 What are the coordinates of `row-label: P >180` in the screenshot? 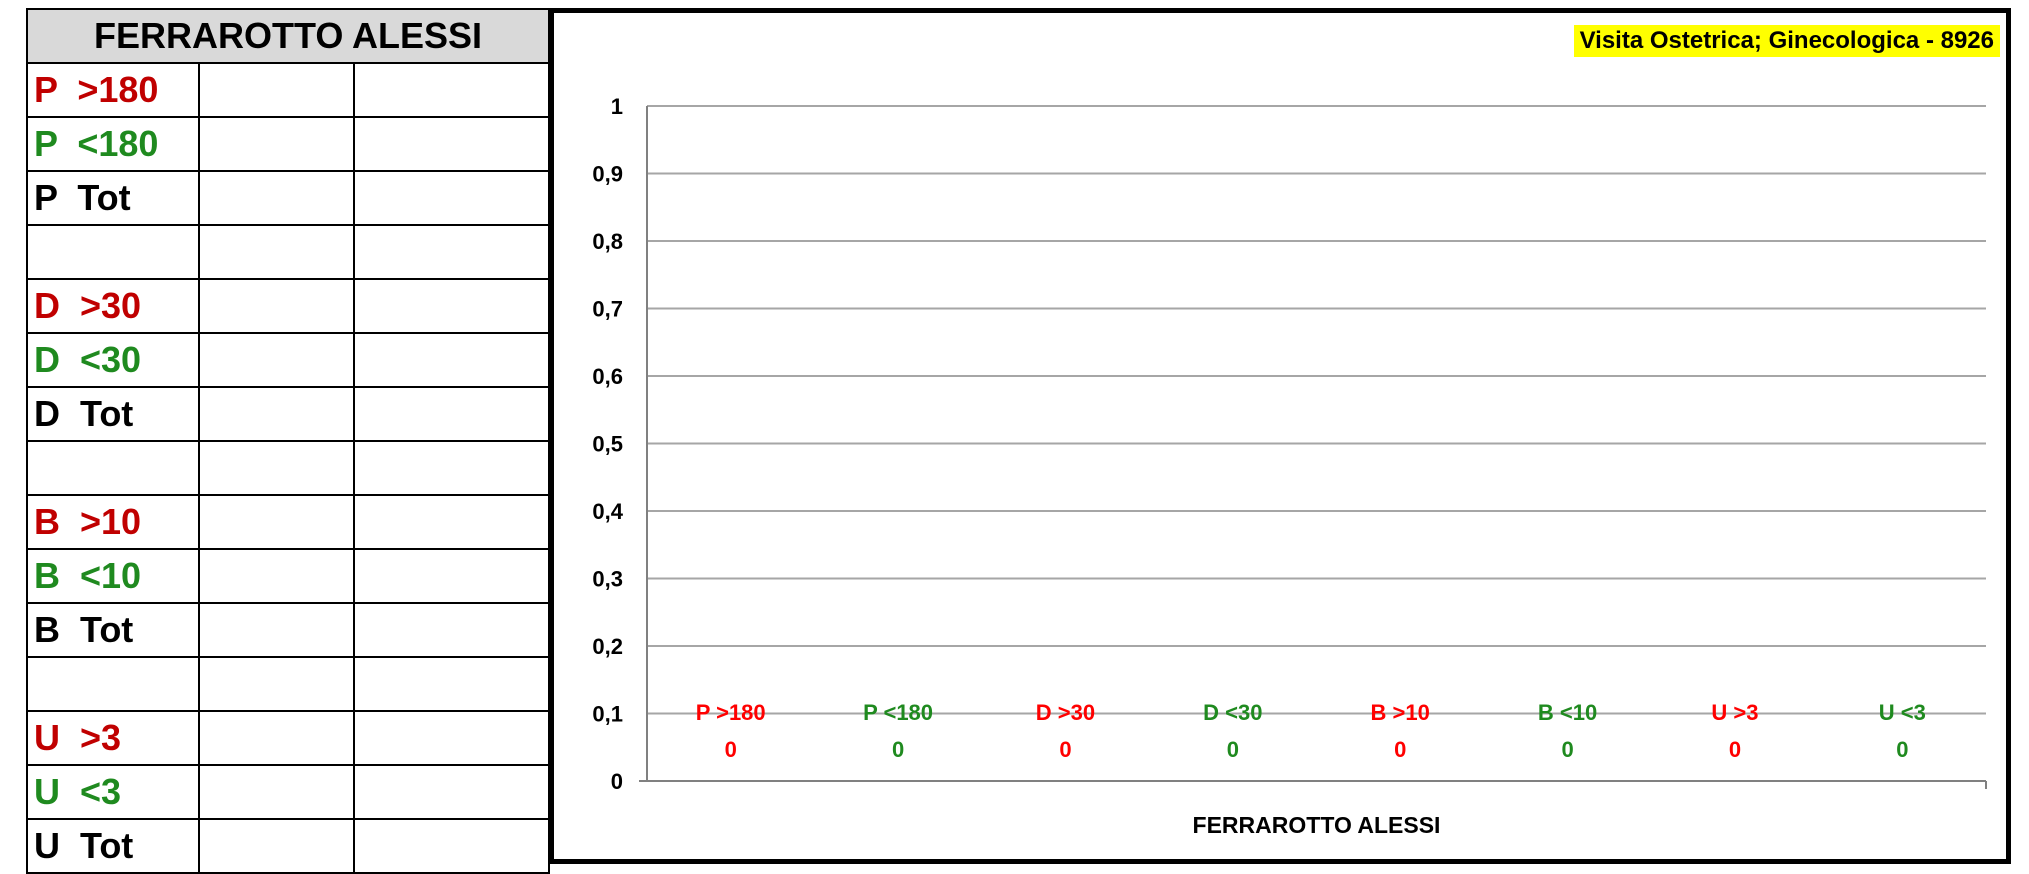 It's located at (113, 90).